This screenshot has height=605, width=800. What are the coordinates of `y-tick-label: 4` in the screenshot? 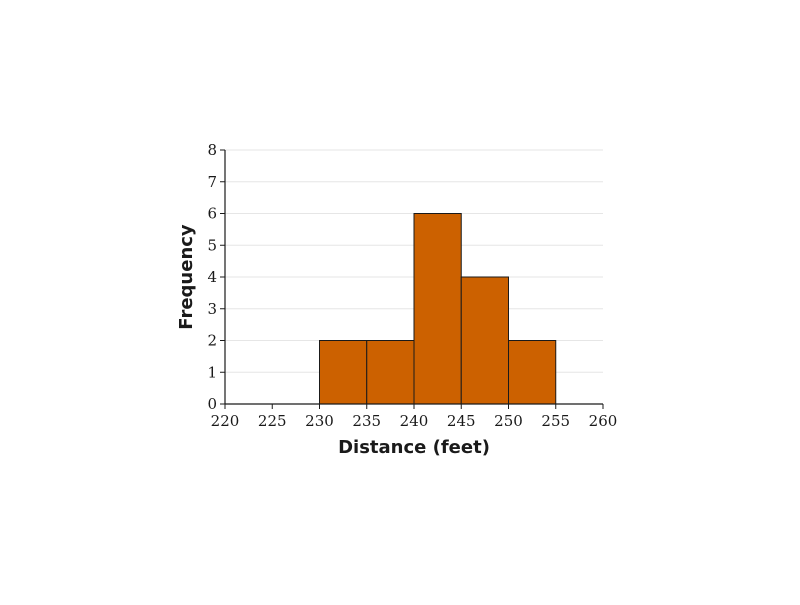 It's located at (212, 277).